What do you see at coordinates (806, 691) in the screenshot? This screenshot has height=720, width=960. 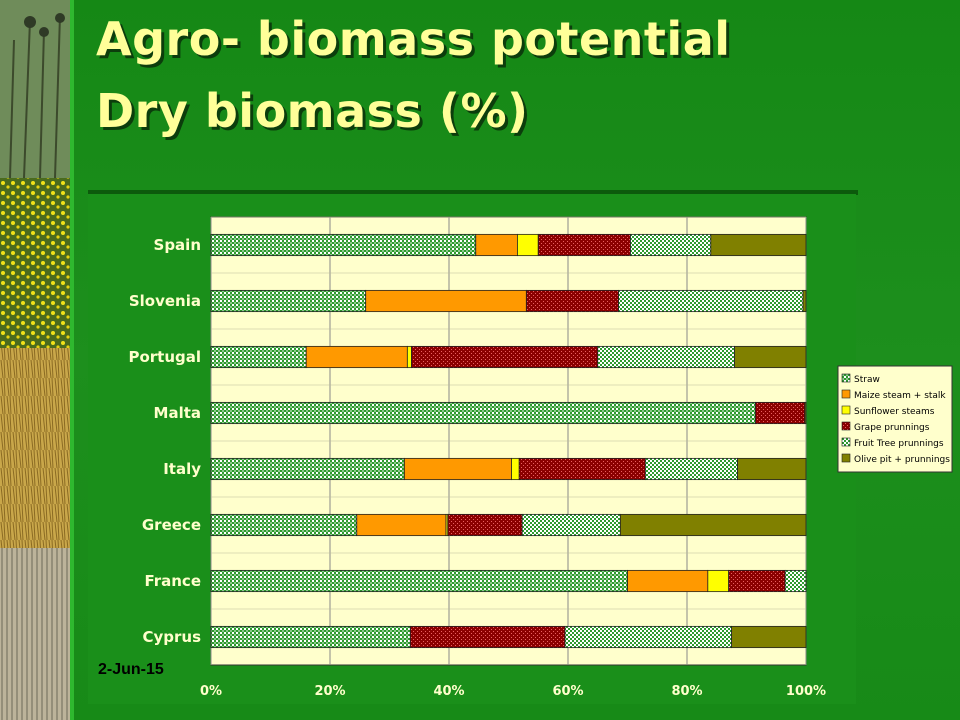 I see `x-tick-label: 100%` at bounding box center [806, 691].